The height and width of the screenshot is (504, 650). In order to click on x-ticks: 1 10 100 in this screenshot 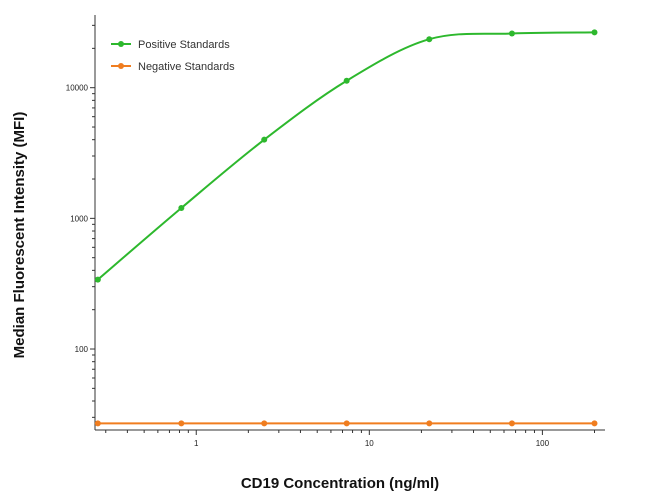, I will do `click(350, 439)`.